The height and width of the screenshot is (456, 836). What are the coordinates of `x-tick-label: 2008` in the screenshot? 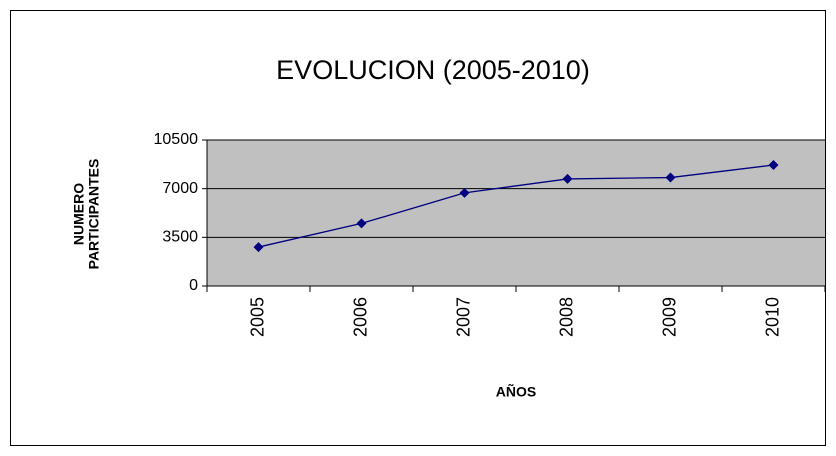 It's located at (566, 317).